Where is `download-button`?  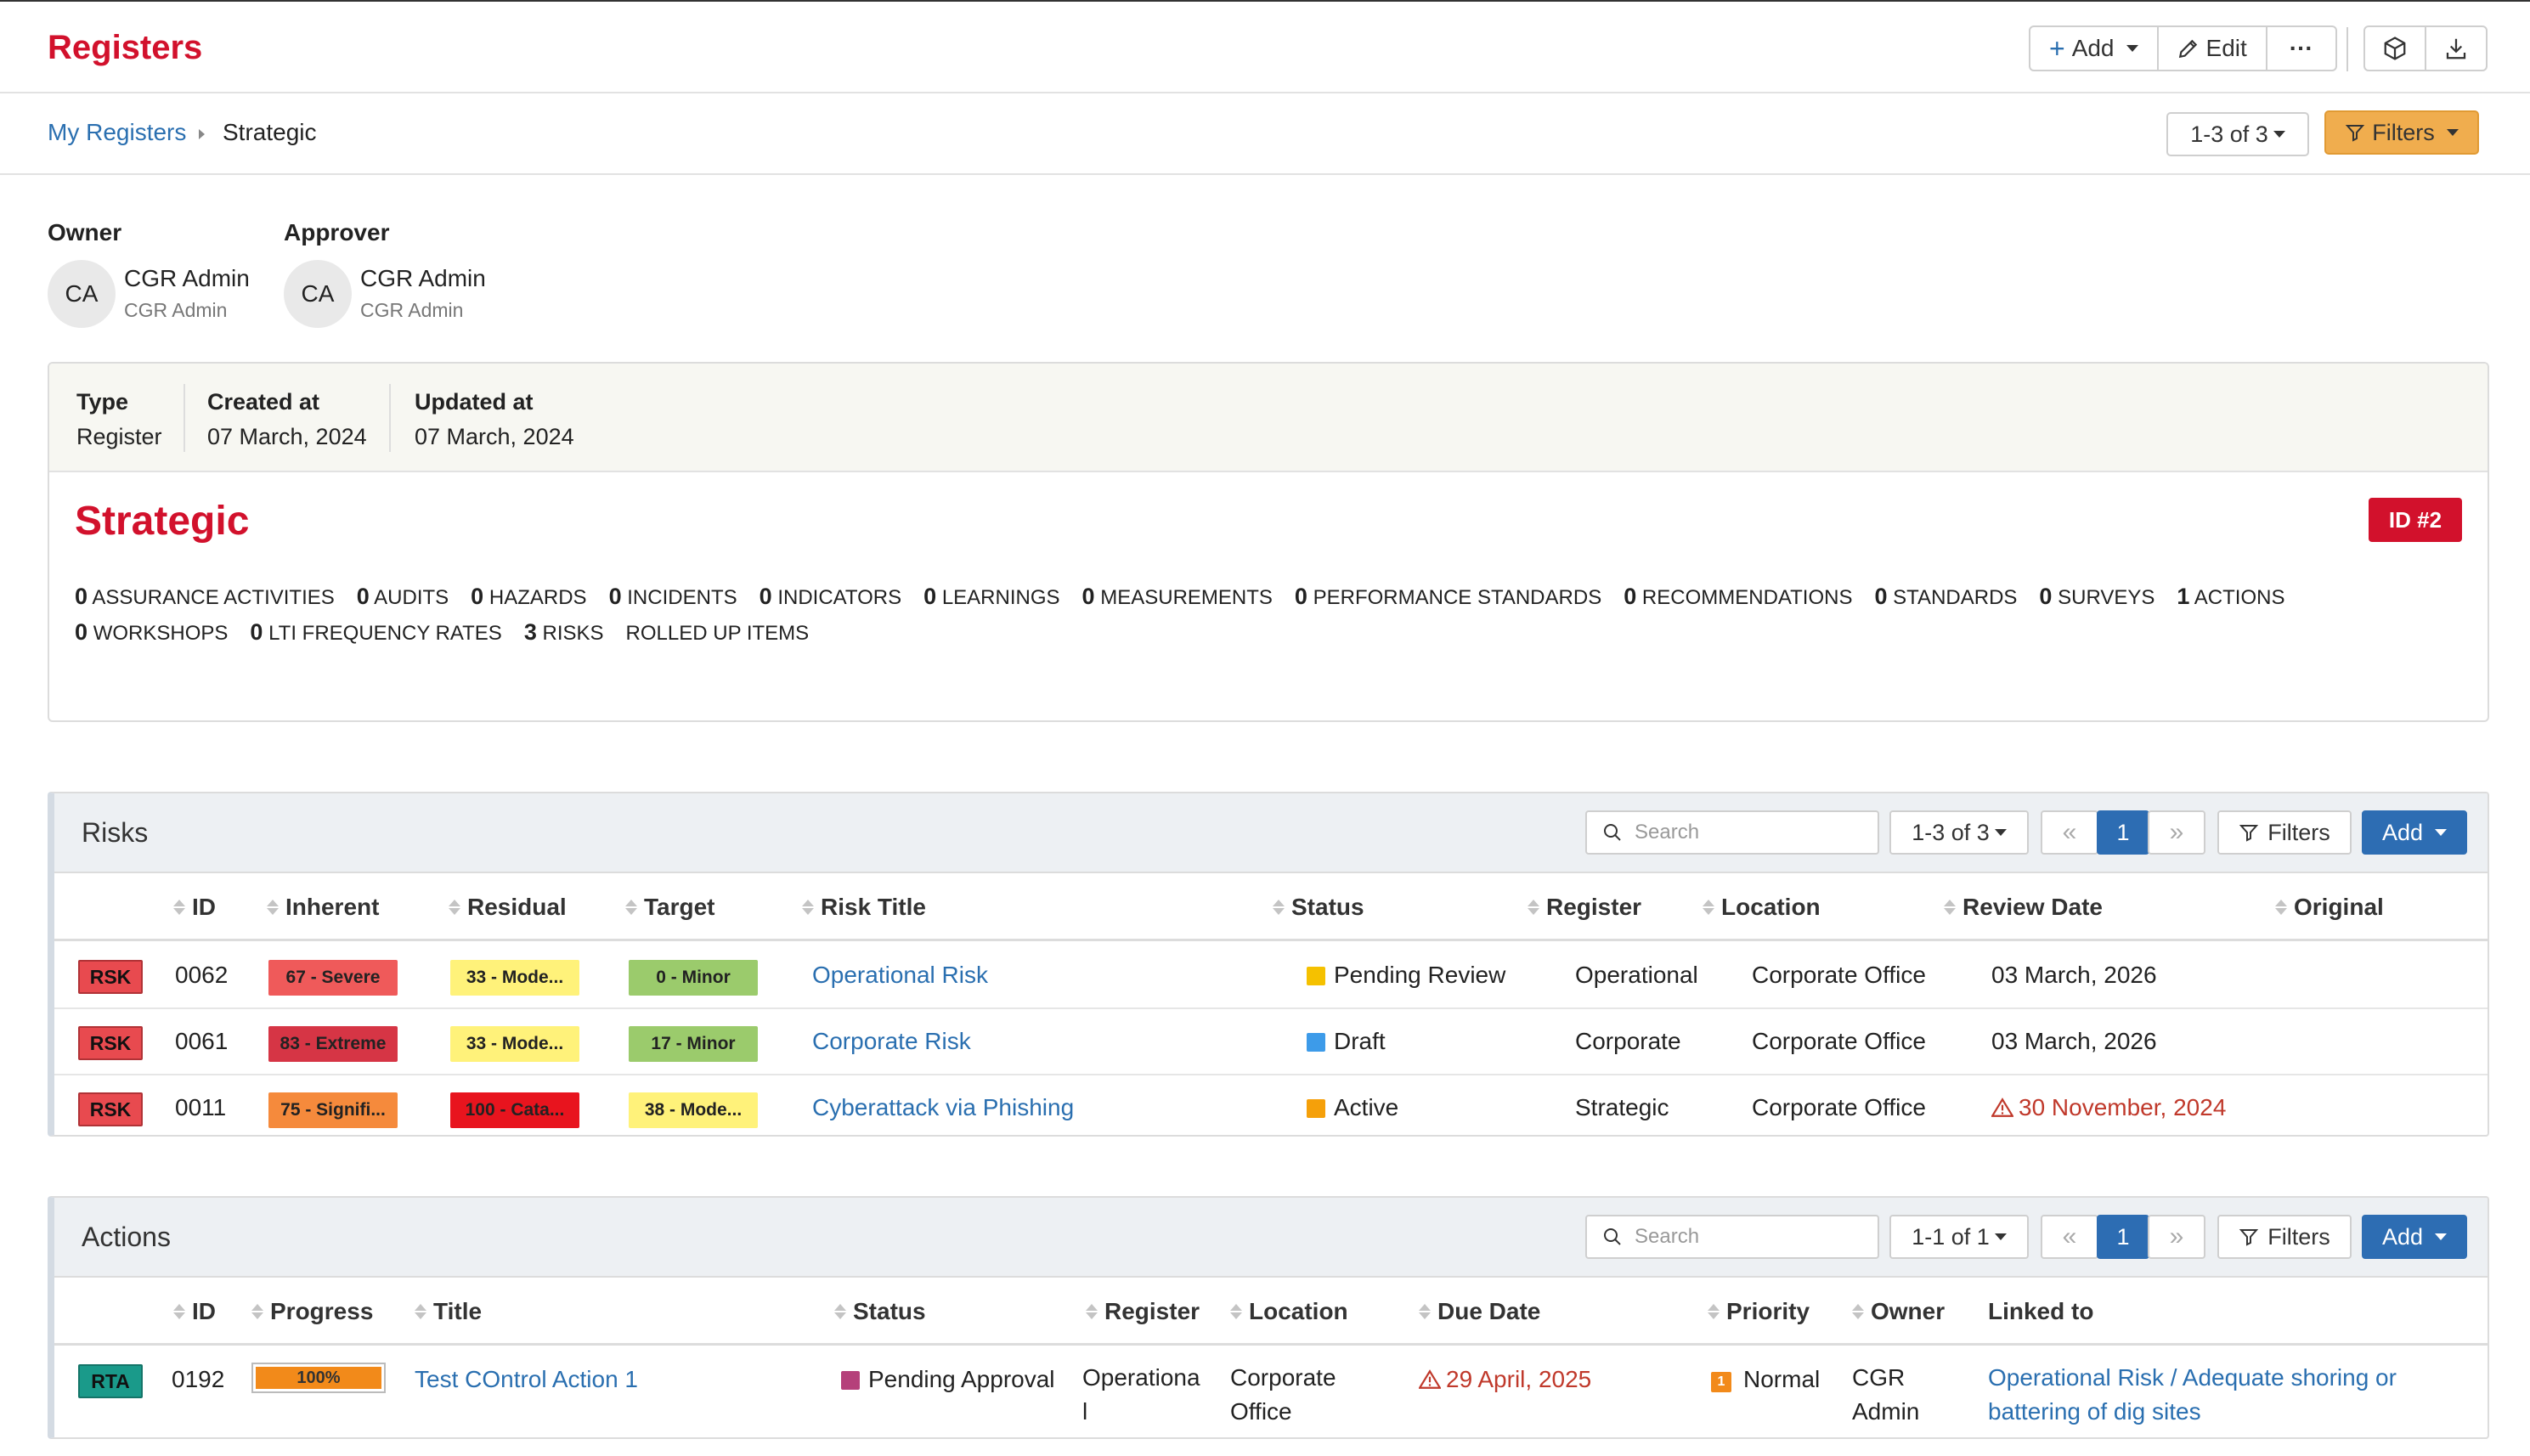 download-button is located at coordinates (2456, 49).